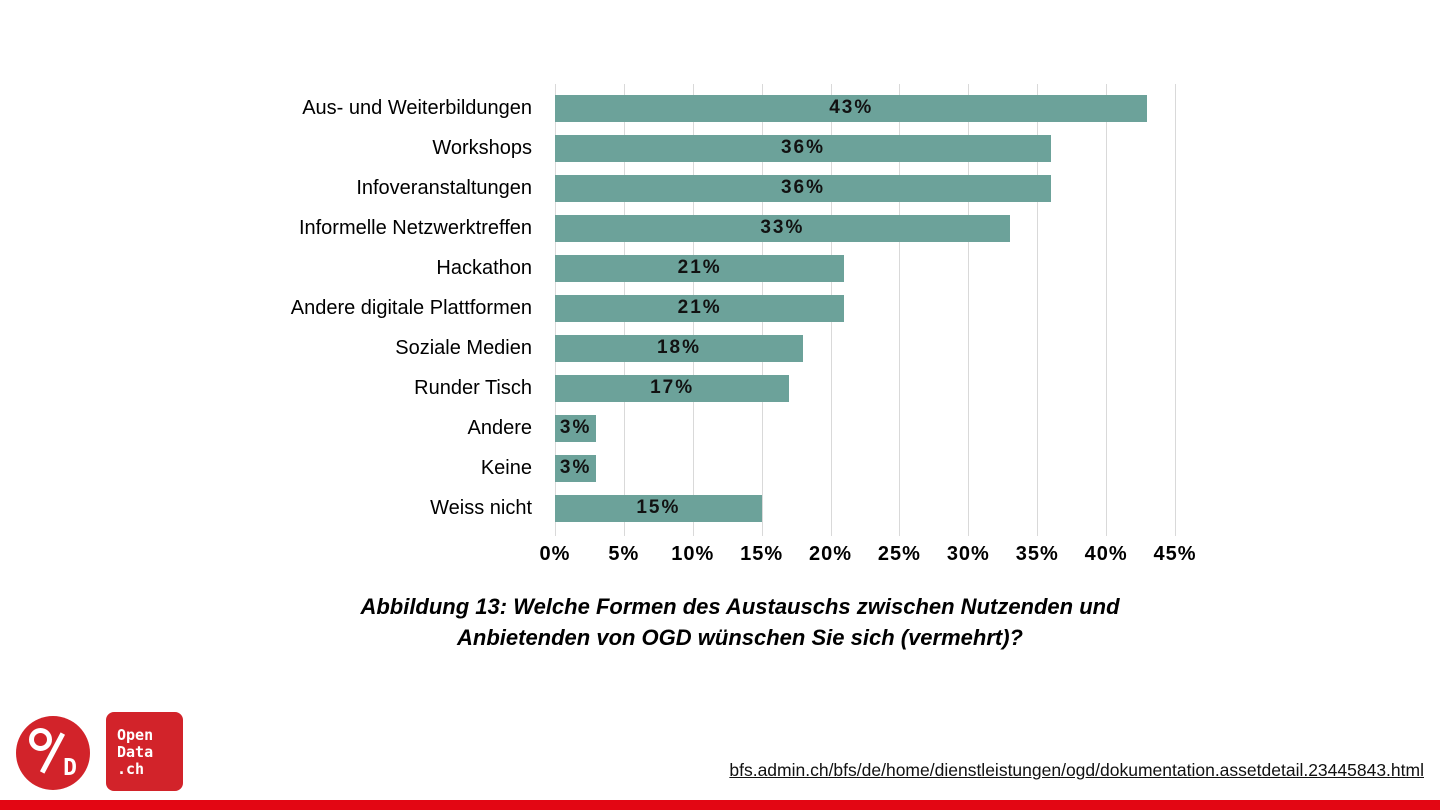 The width and height of the screenshot is (1440, 810). Describe the element at coordinates (40, 739) in the screenshot. I see `percent-ring-icon` at that location.